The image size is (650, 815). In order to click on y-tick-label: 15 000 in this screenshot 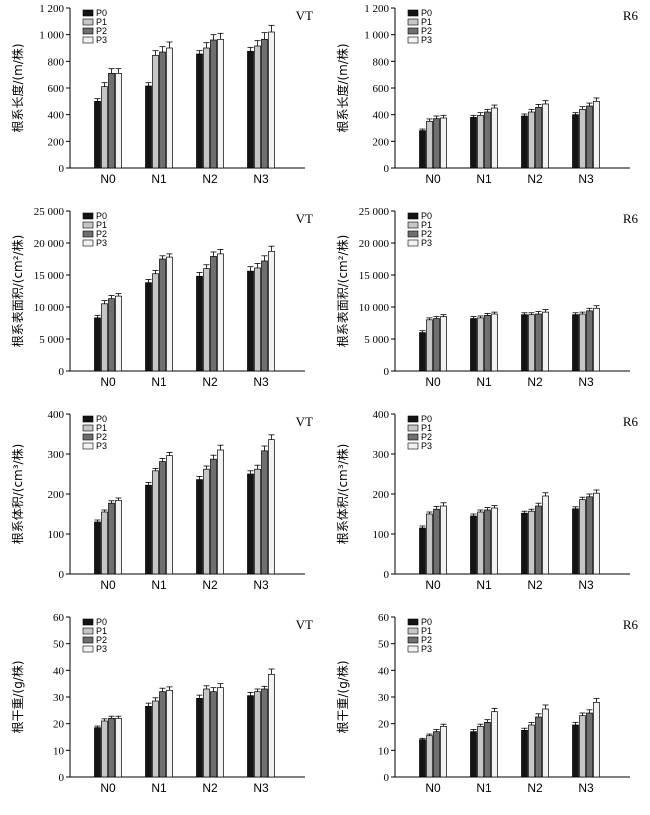, I will do `click(49, 276)`.